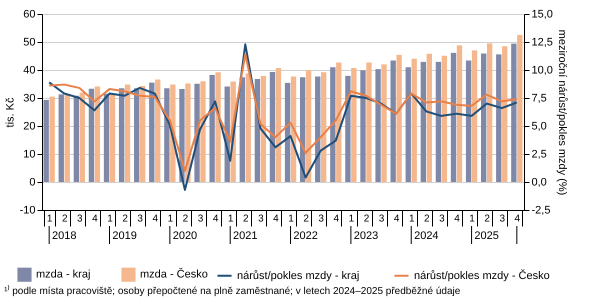  I want to click on legend-label: nárůst/pokles mzdy - kraj, so click(298, 276).